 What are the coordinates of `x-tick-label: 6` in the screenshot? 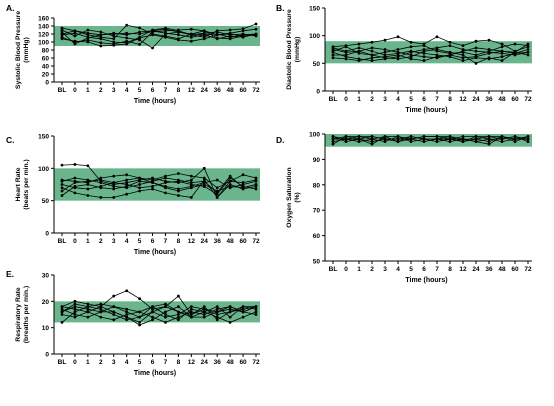 It's located at (153, 241).